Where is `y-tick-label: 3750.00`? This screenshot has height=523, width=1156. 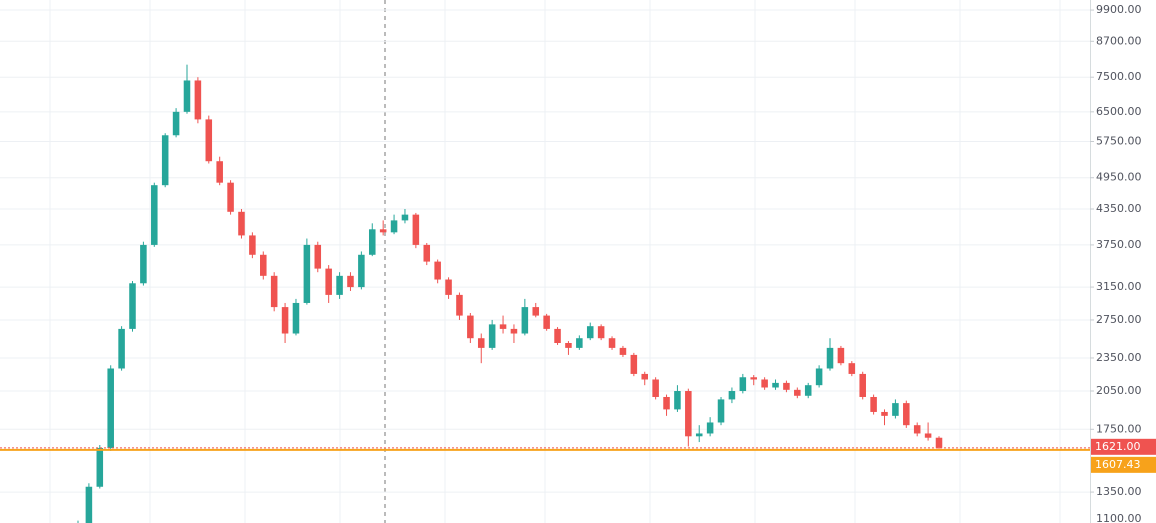
y-tick-label: 3750.00 is located at coordinates (1119, 244).